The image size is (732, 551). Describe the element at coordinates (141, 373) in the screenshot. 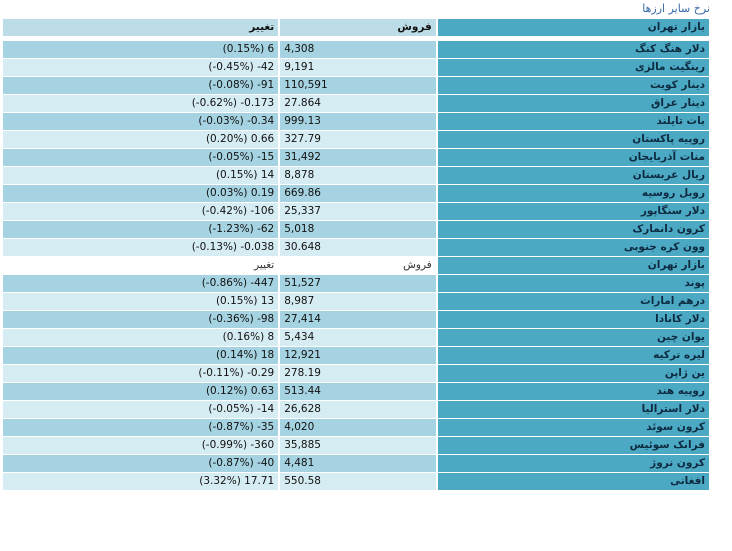

I see `change-cell: (-0.11%) -0.29` at that location.